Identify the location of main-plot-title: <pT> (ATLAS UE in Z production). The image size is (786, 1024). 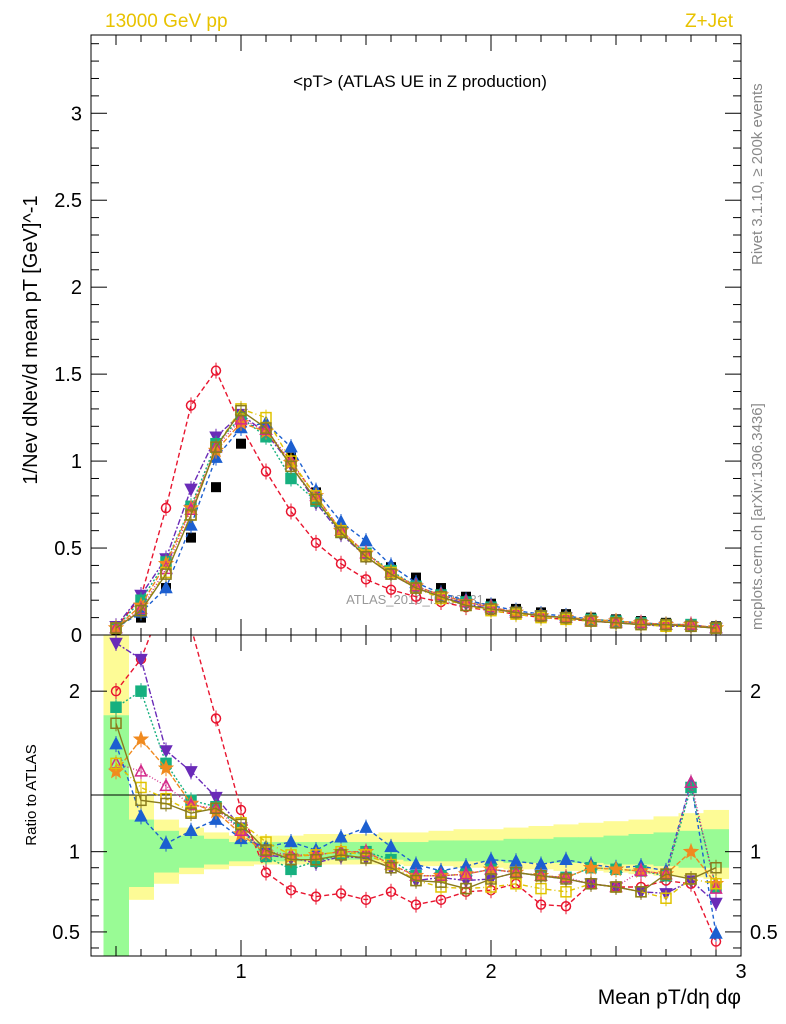
(420, 81).